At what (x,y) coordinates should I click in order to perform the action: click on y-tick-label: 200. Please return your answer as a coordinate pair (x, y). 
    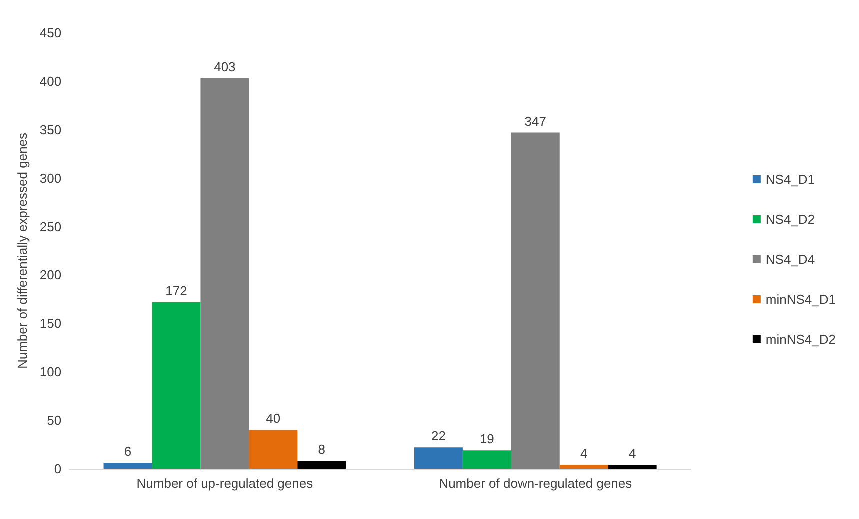
    Looking at the image, I should click on (51, 275).